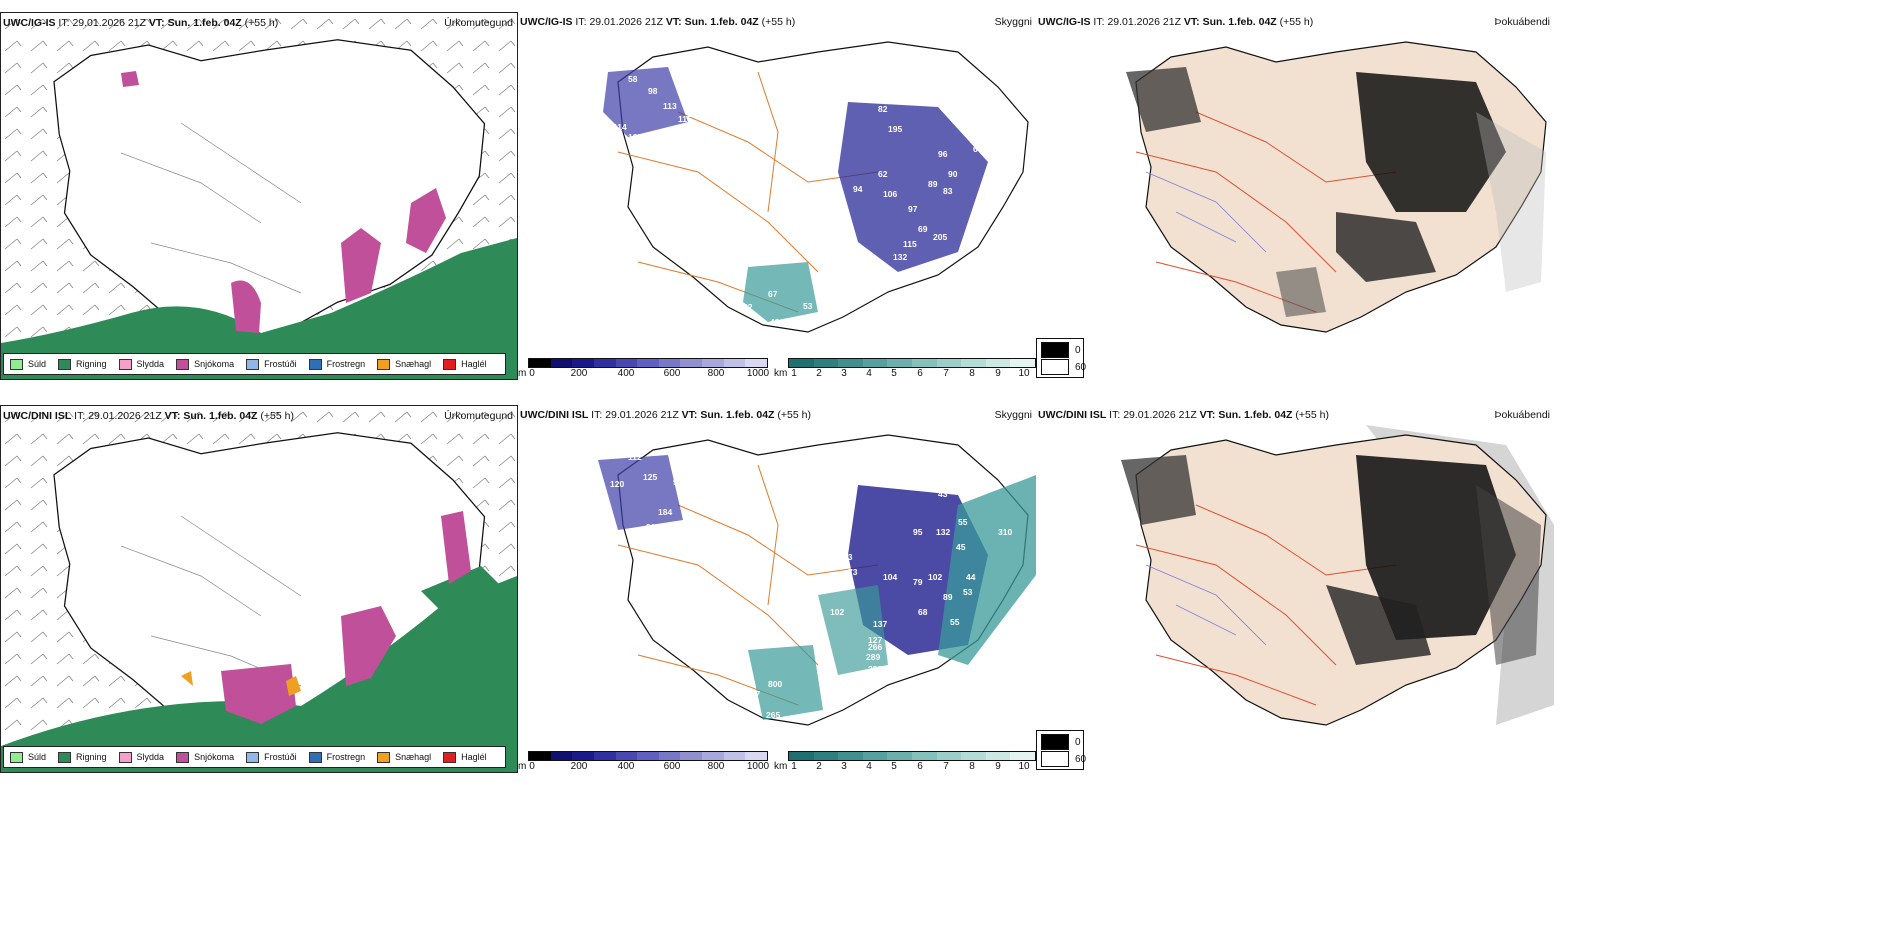 The height and width of the screenshot is (950, 1900). I want to click on svg-text: 105, so click(965, 119).